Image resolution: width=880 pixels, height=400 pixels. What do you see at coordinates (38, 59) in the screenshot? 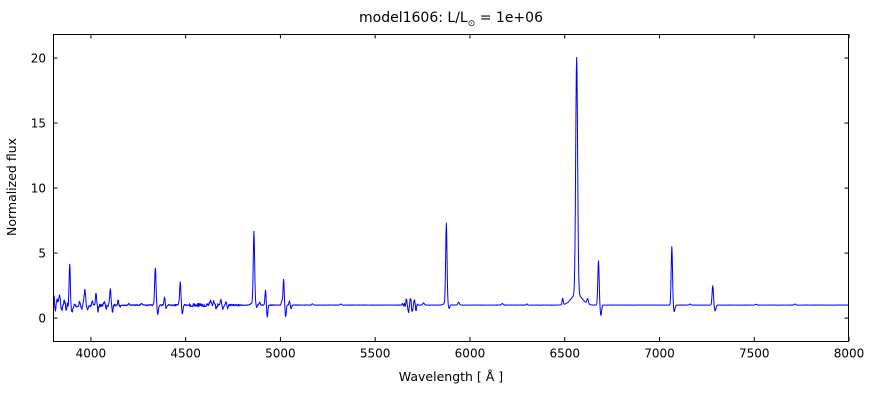
I see `y-tick-label: 20` at bounding box center [38, 59].